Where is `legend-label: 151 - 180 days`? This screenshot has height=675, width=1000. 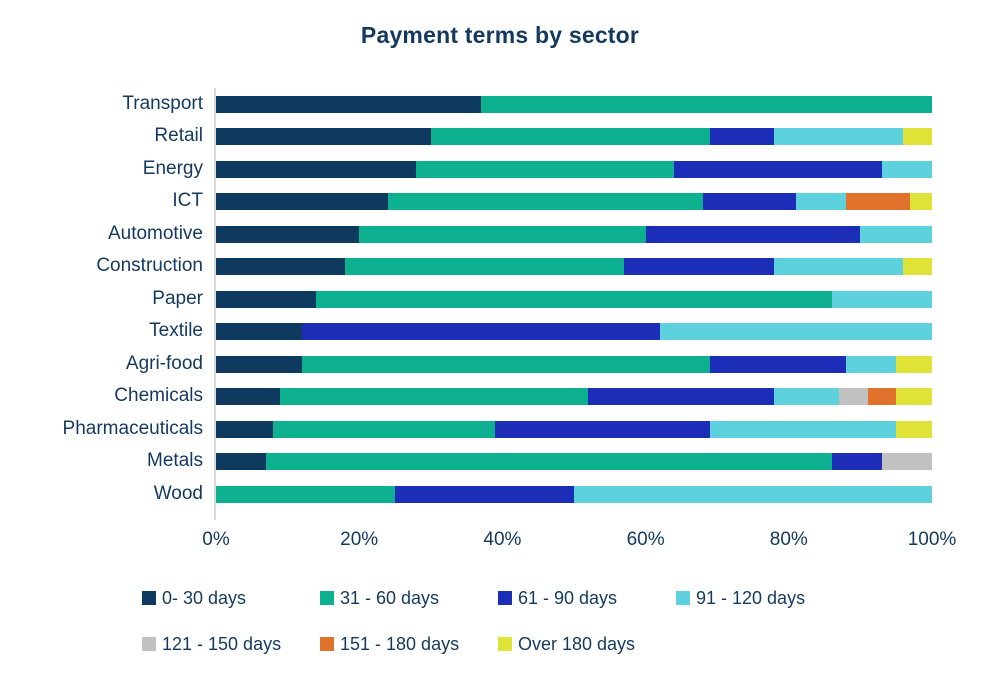
legend-label: 151 - 180 days is located at coordinates (400, 643).